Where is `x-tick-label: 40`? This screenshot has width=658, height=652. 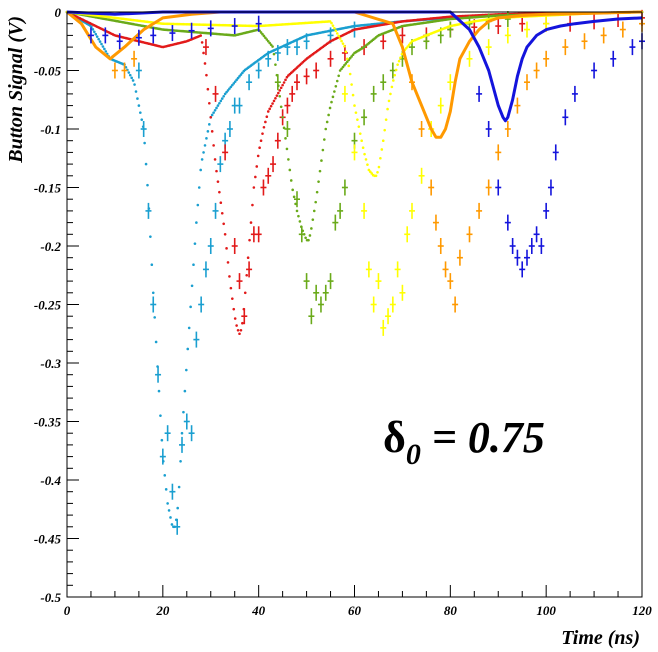 x-tick-label: 40 is located at coordinates (258, 610).